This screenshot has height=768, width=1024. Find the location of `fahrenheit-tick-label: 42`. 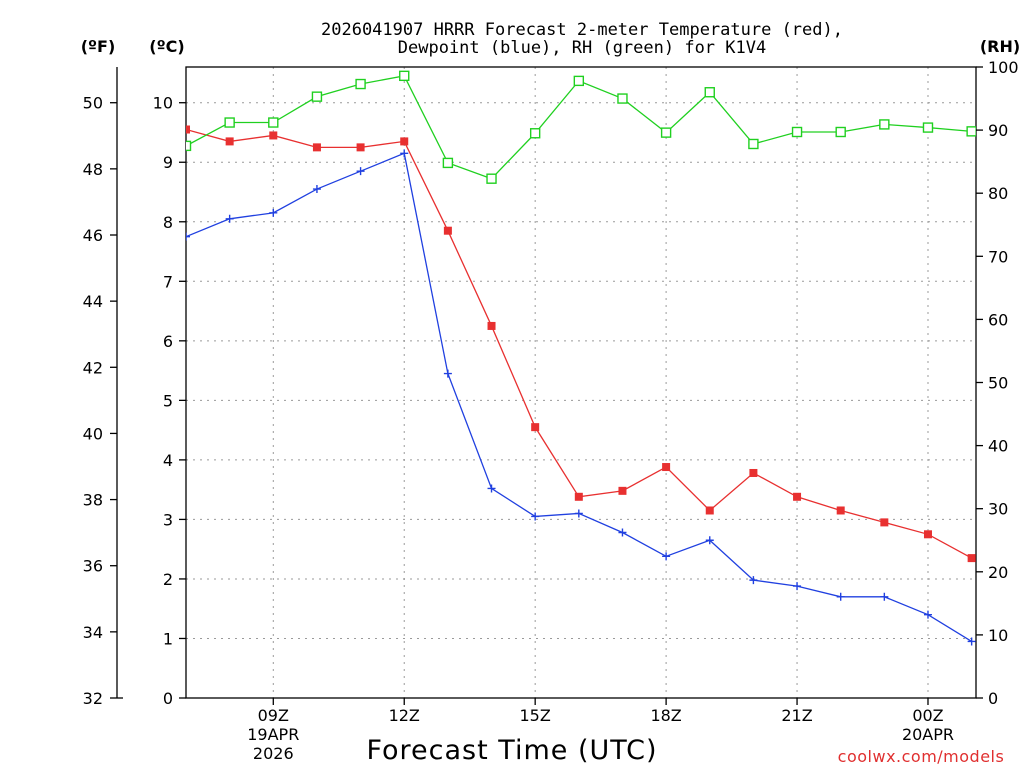

fahrenheit-tick-label: 42 is located at coordinates (93, 367).